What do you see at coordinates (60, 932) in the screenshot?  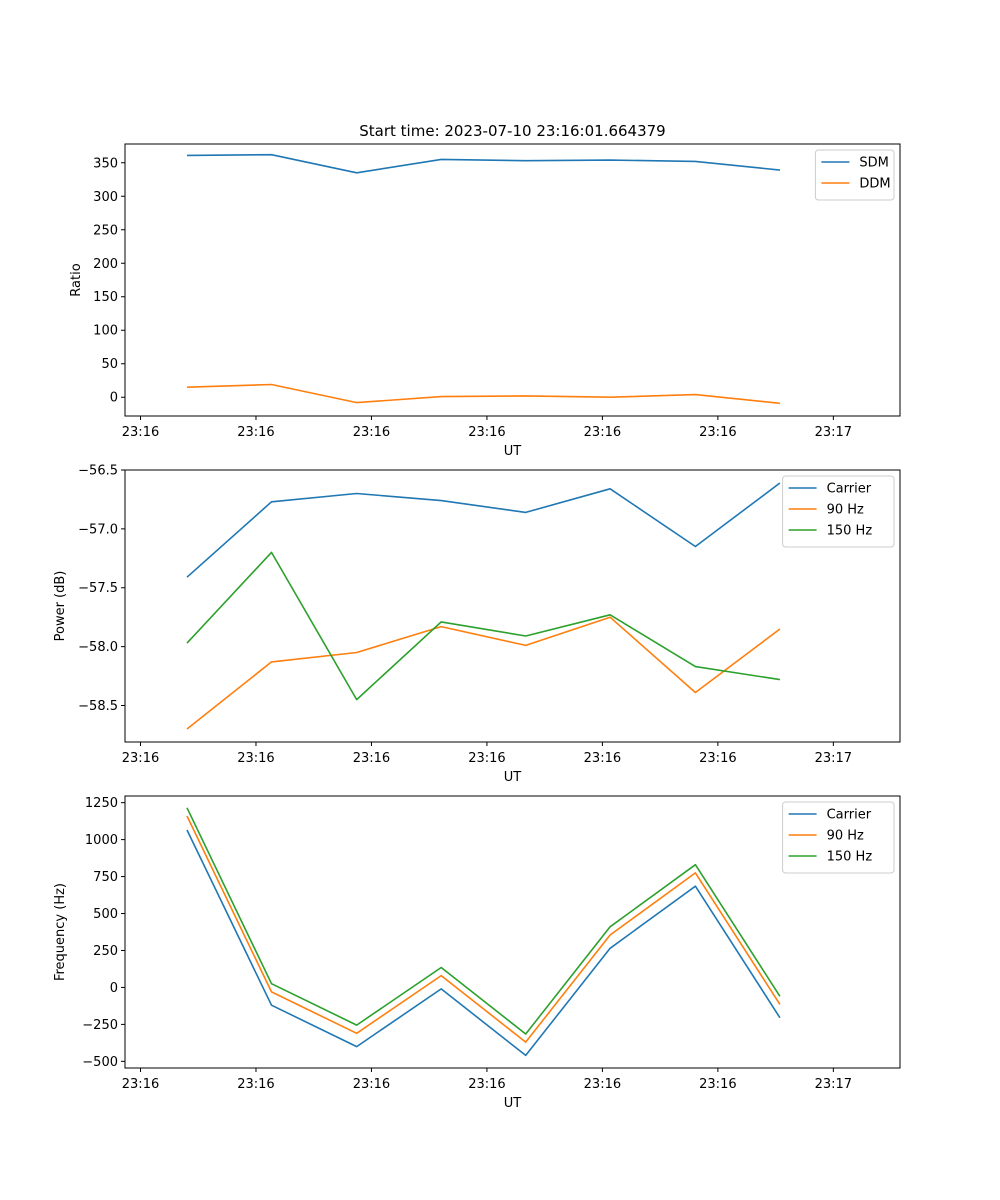 I see `y-axis-label: Frequency (Hz)` at bounding box center [60, 932].